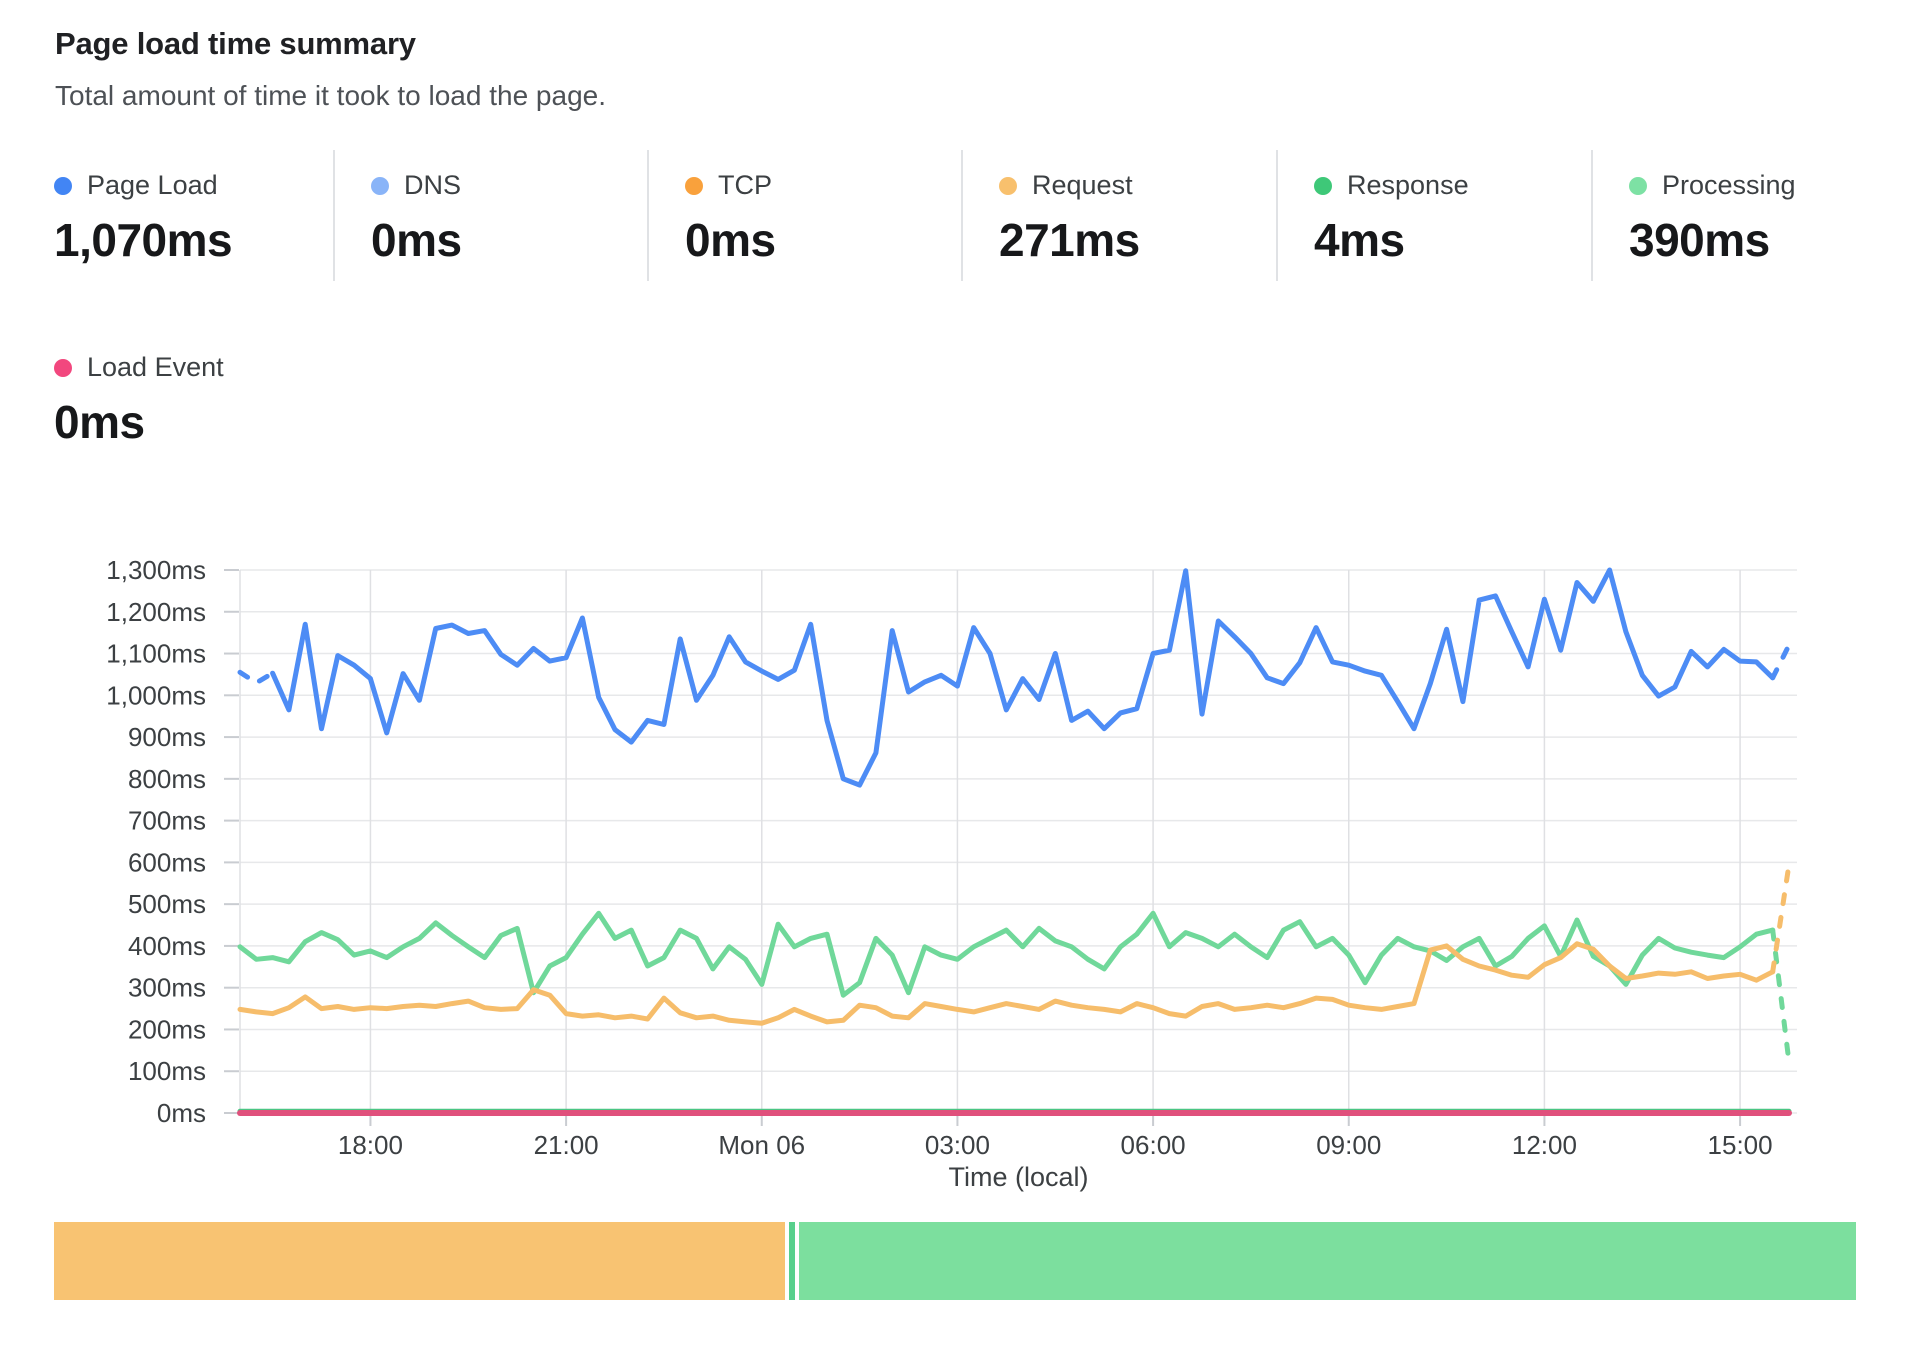 This screenshot has height=1352, width=1910. I want to click on metric-processing: Processing 390ms, so click(1748, 215).